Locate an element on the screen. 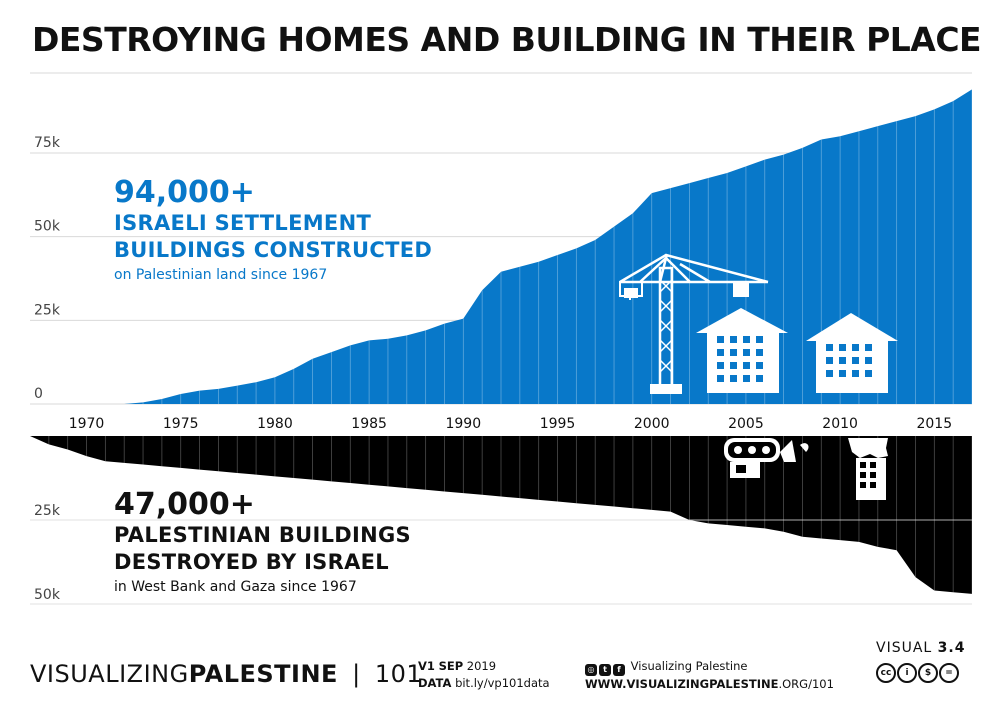 The image size is (1000, 714). crane-icon is located at coordinates (694, 323).